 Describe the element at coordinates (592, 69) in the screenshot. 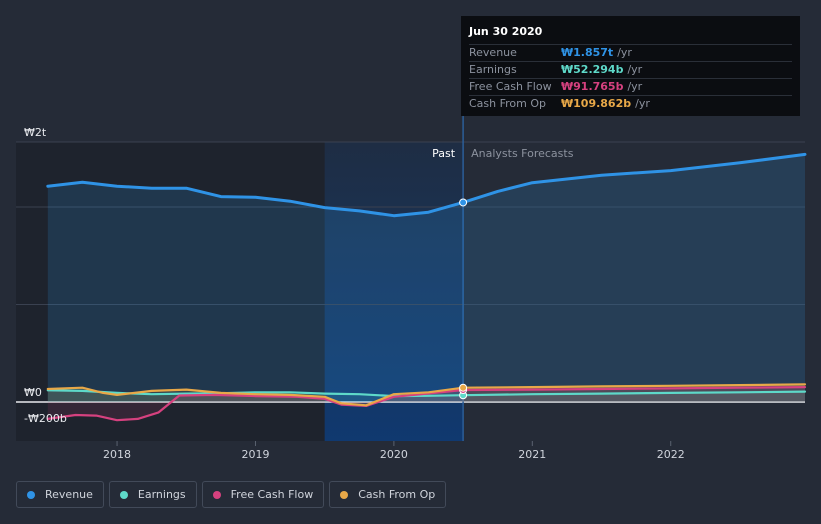

I see `tooltip-value: ₩52.294b` at that location.